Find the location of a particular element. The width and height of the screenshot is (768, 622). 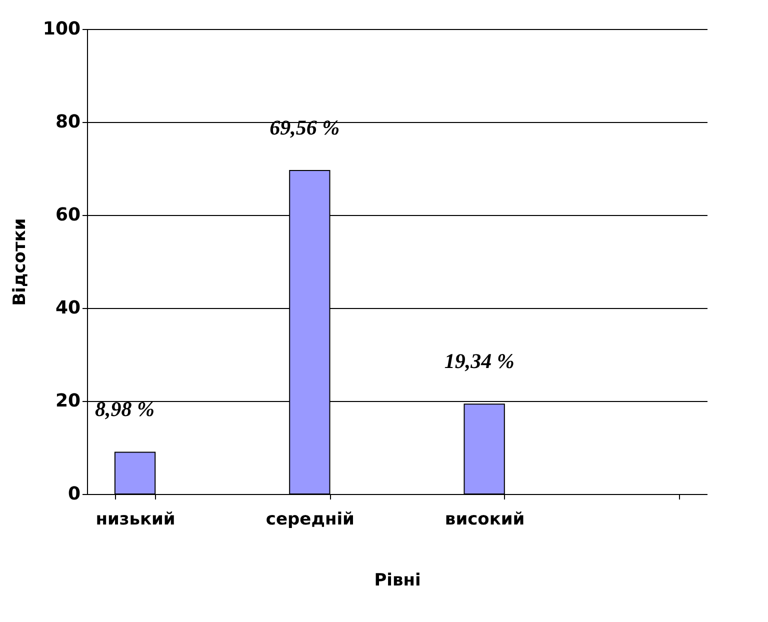

y-tick-label: 60 is located at coordinates (67, 215).